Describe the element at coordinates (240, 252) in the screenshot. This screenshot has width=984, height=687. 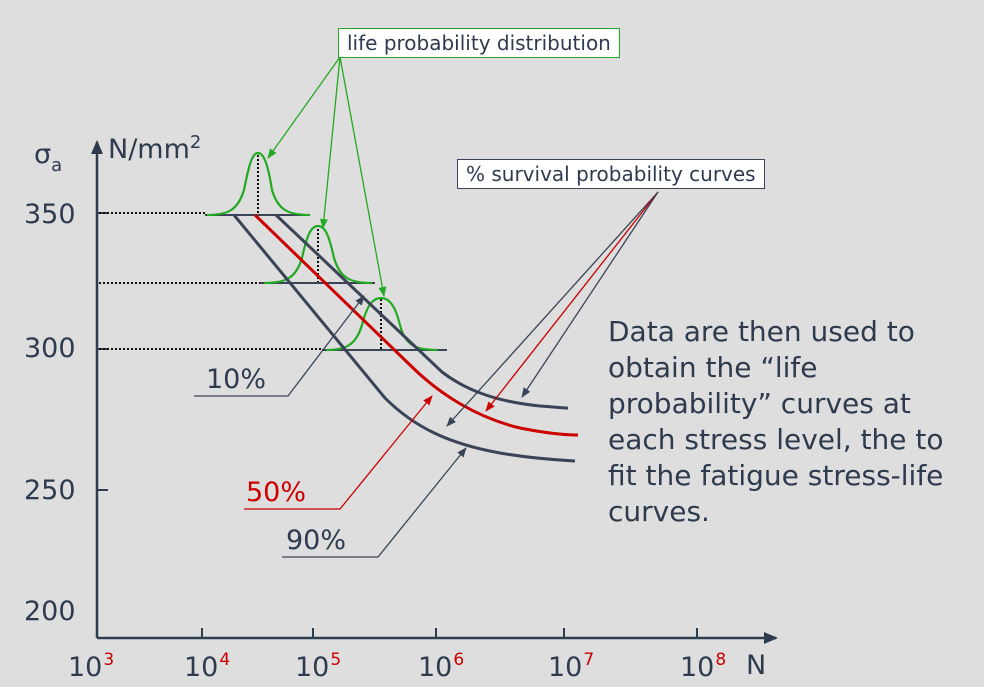
I see `stress-level-guides` at that location.